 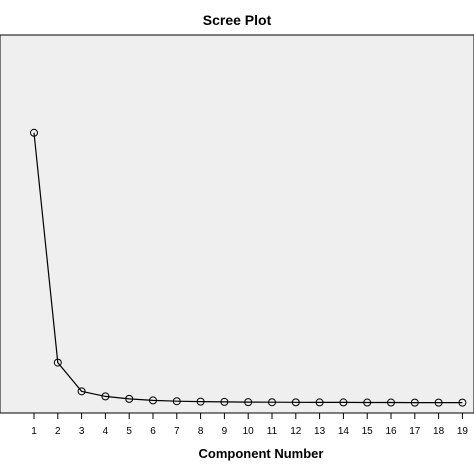 I want to click on x-tick-label: 3, so click(x=82, y=431).